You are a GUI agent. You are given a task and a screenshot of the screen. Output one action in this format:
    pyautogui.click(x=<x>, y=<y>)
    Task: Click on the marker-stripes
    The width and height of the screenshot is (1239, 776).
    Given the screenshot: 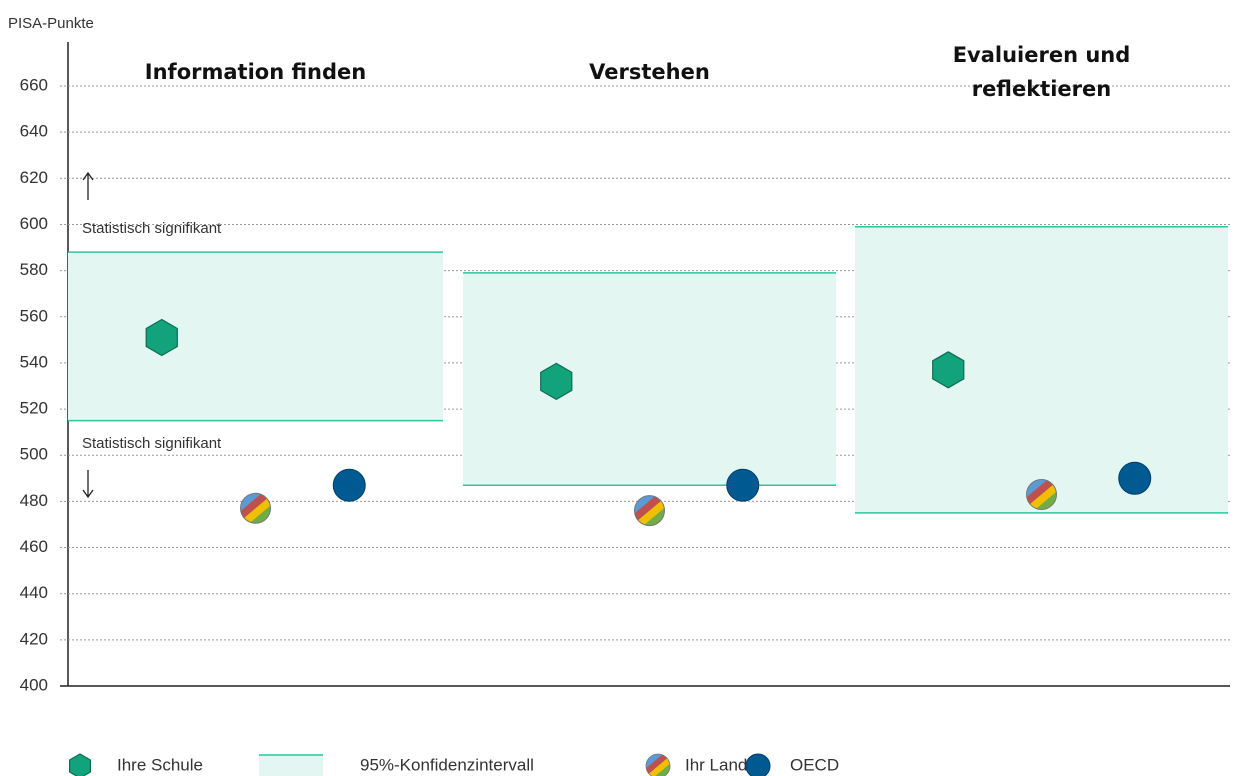 What is the action you would take?
    pyautogui.click(x=658, y=762)
    